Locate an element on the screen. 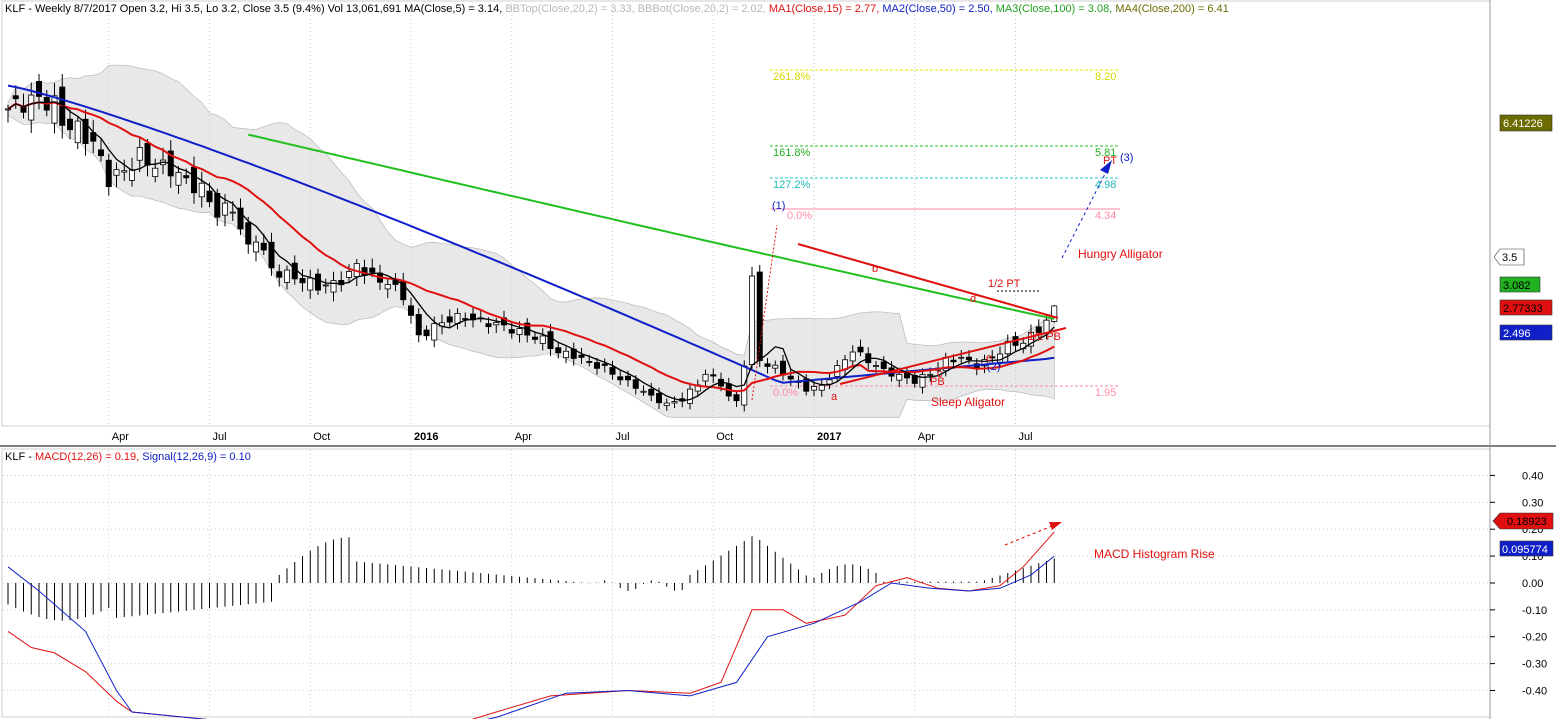  wave-b-label: b is located at coordinates (875, 269).